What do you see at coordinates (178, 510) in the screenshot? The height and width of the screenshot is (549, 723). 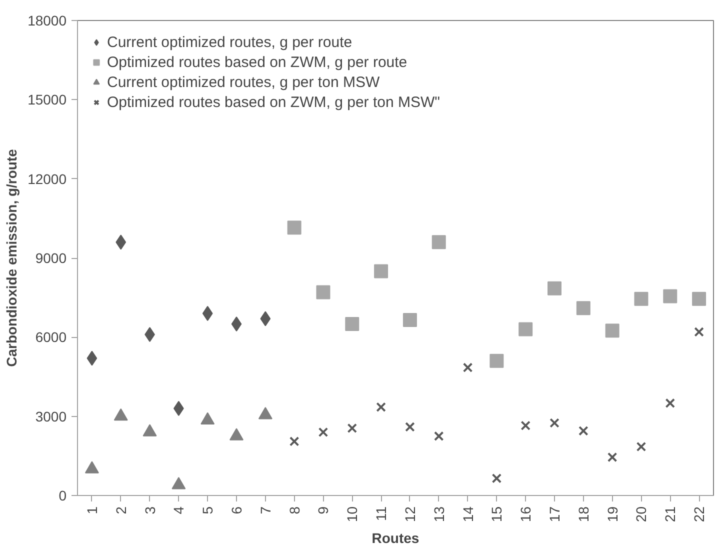 I see `x-tick-label: 4` at bounding box center [178, 510].